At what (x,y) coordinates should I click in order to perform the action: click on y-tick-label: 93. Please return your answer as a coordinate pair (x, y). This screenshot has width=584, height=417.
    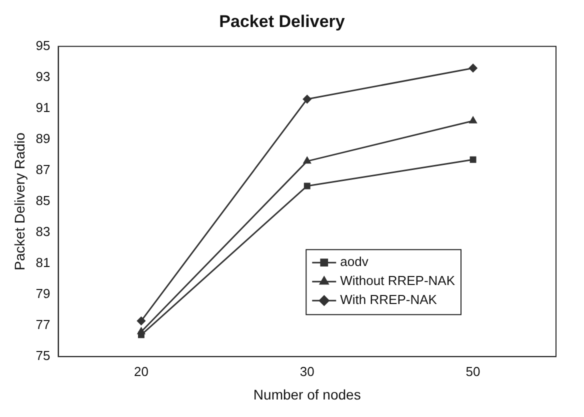
    Looking at the image, I should click on (43, 76).